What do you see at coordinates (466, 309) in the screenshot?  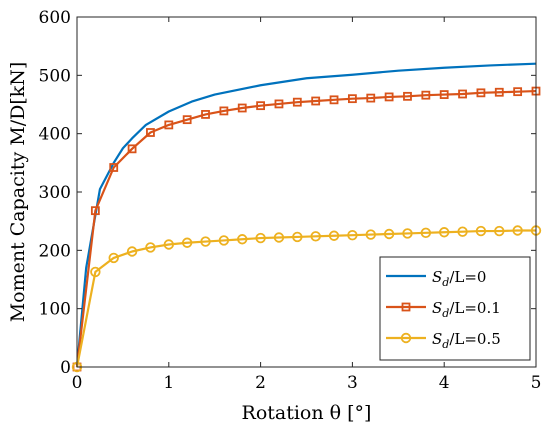 I see `legend-label: Sd/L=0.1` at bounding box center [466, 309].